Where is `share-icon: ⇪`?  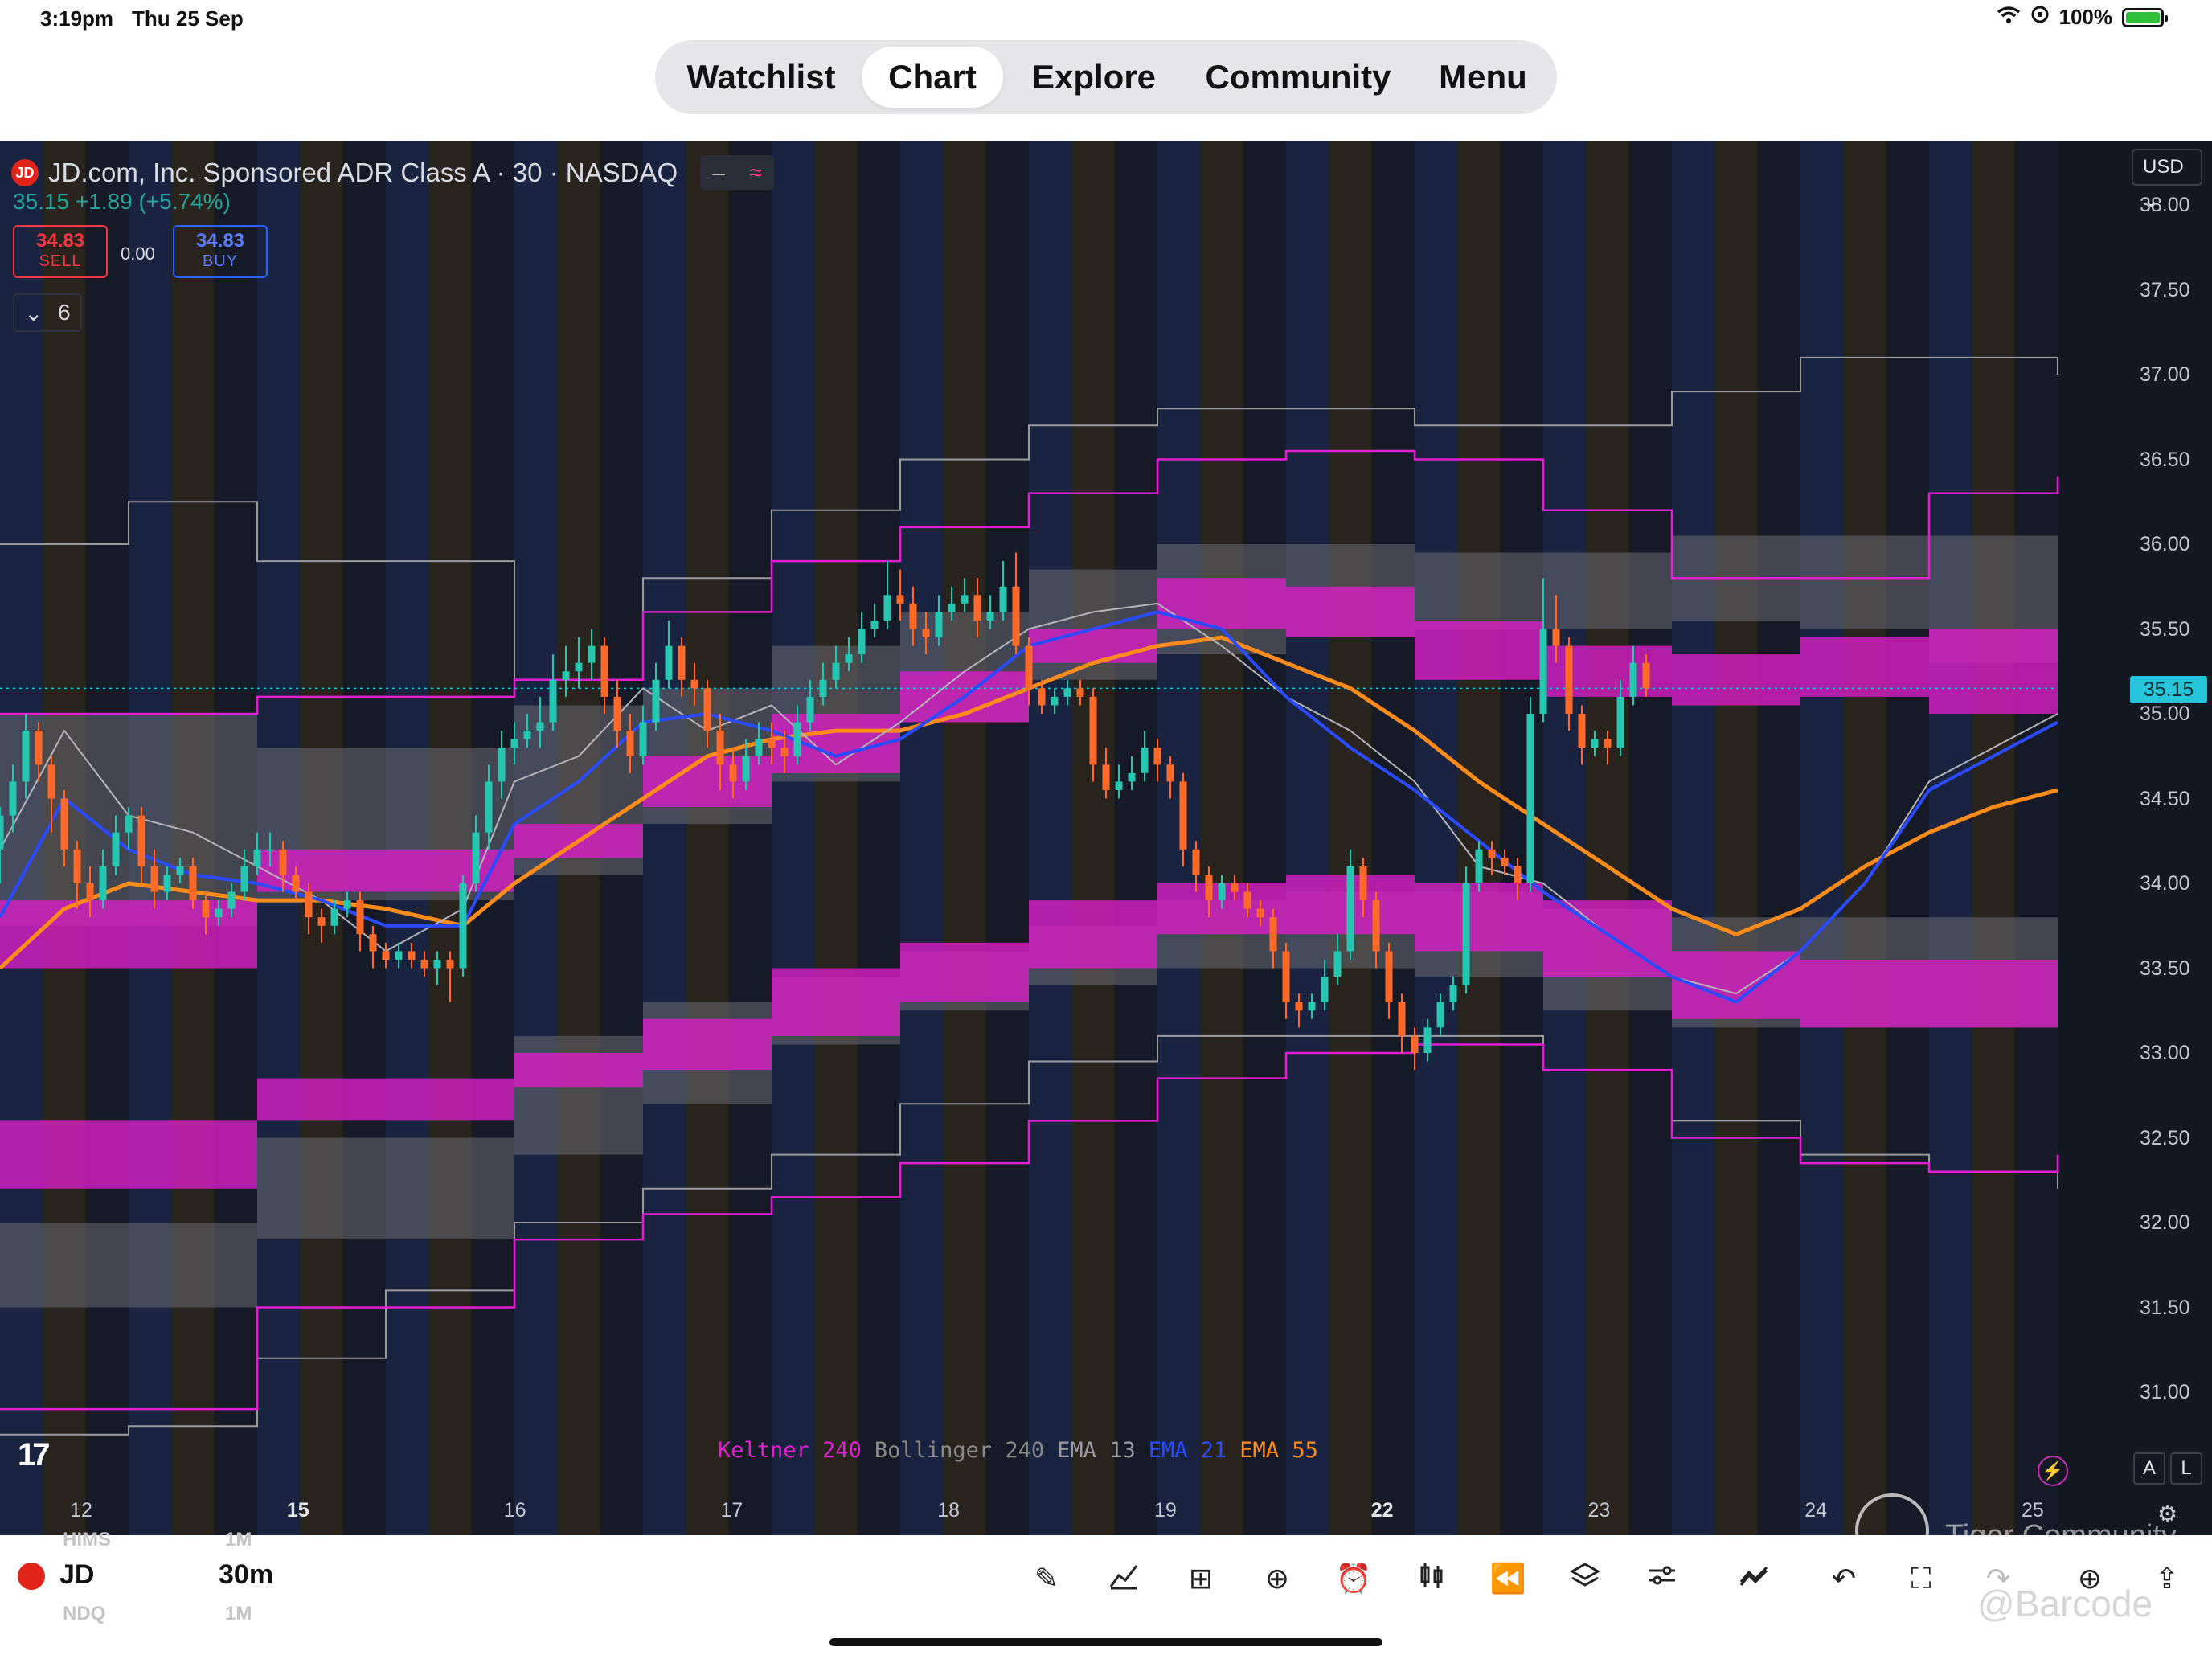 share-icon: ⇪ is located at coordinates (2167, 1578).